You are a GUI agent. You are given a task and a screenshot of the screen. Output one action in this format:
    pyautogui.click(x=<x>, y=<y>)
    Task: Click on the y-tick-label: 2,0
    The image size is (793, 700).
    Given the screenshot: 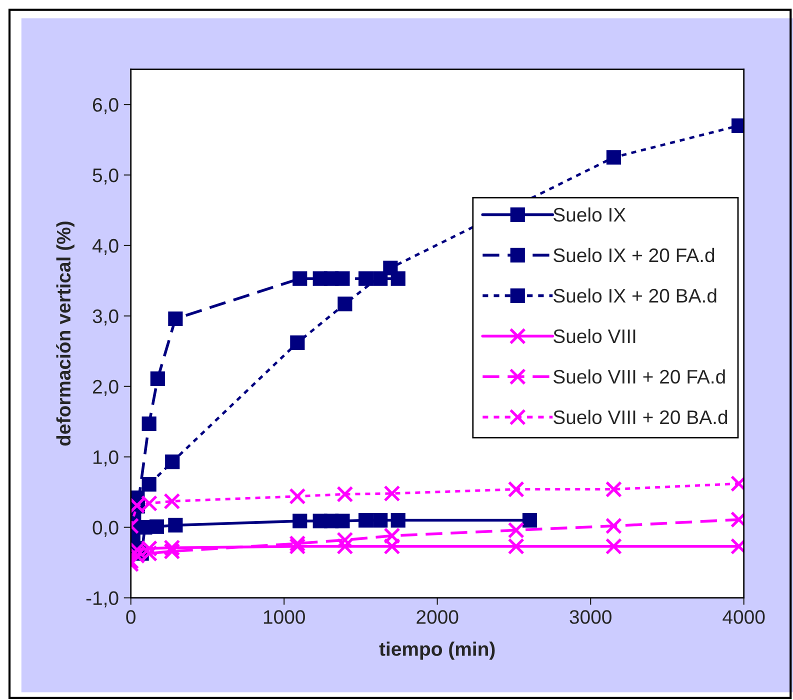 What is the action you would take?
    pyautogui.click(x=105, y=388)
    